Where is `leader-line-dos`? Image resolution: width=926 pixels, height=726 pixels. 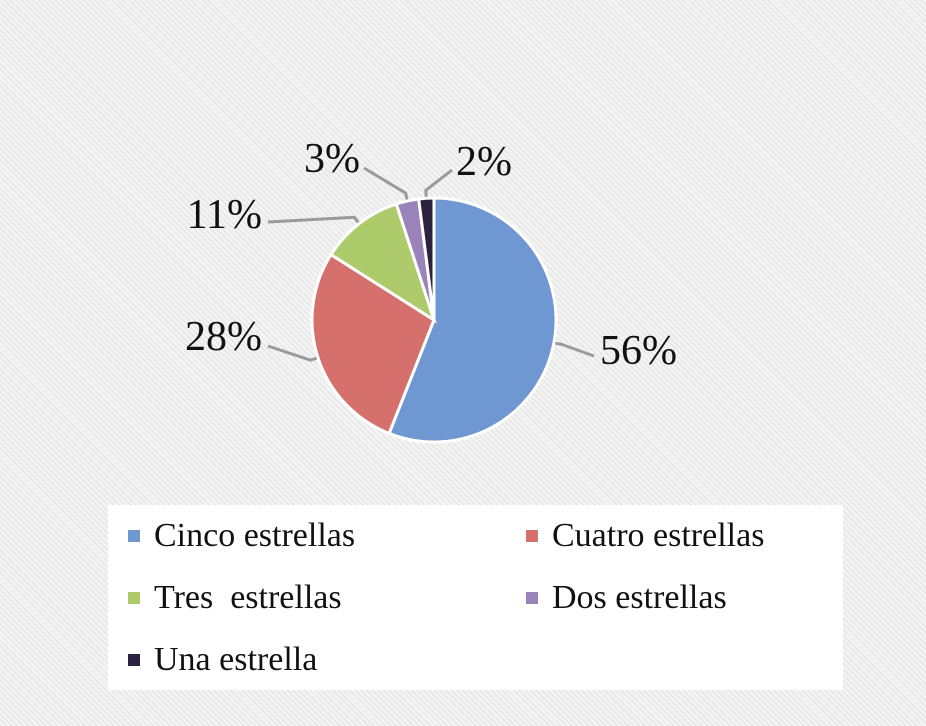
leader-line-dos is located at coordinates (386, 184).